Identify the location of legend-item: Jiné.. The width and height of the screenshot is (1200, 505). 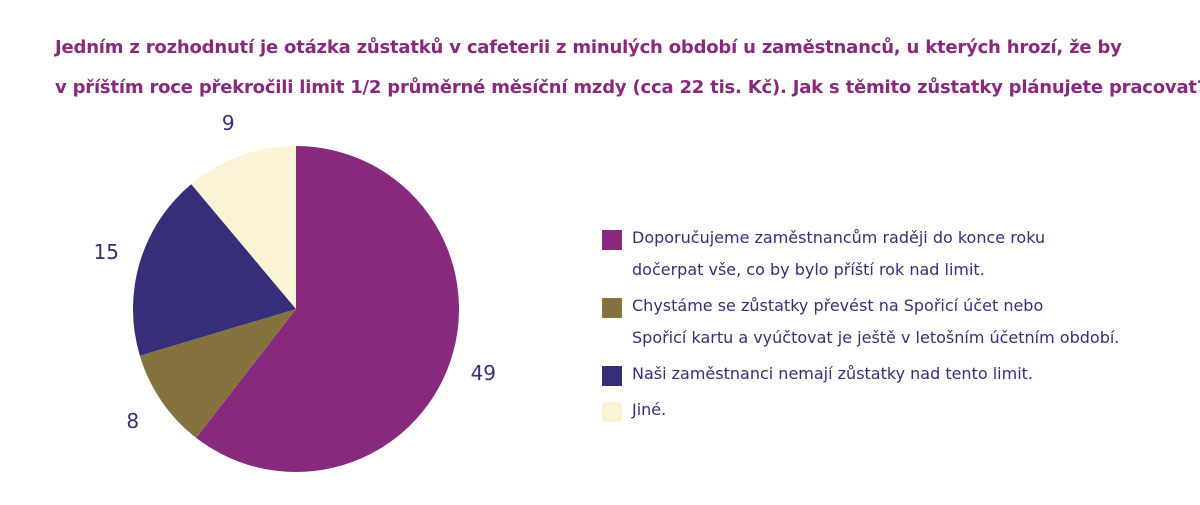
(897, 410).